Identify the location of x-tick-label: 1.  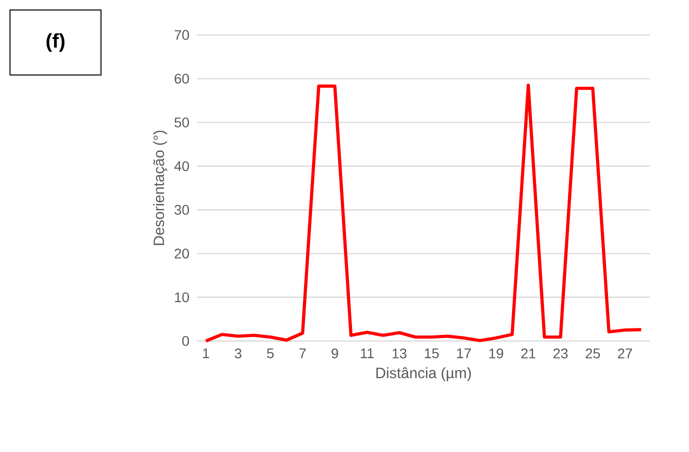
(206, 353).